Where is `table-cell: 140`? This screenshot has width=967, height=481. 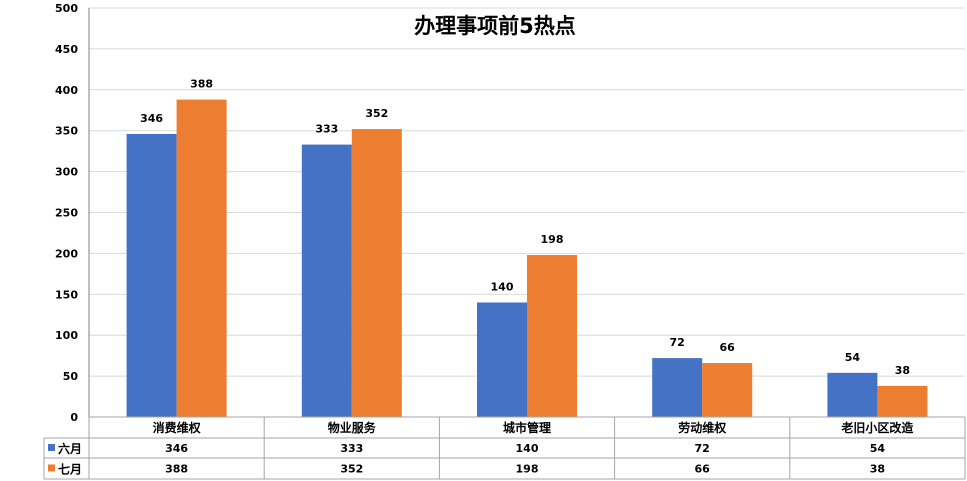
table-cell: 140 is located at coordinates (527, 448).